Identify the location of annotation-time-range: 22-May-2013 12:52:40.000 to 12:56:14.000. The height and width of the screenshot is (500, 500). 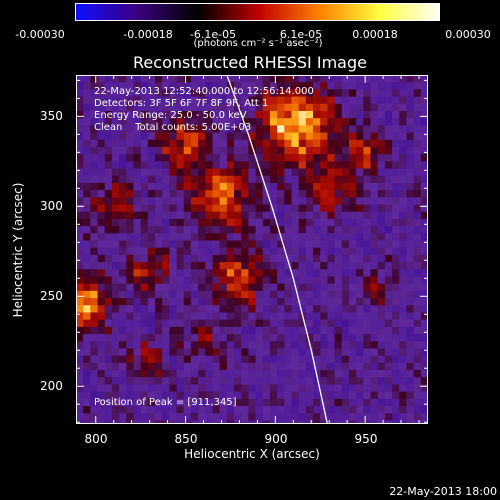
(204, 91).